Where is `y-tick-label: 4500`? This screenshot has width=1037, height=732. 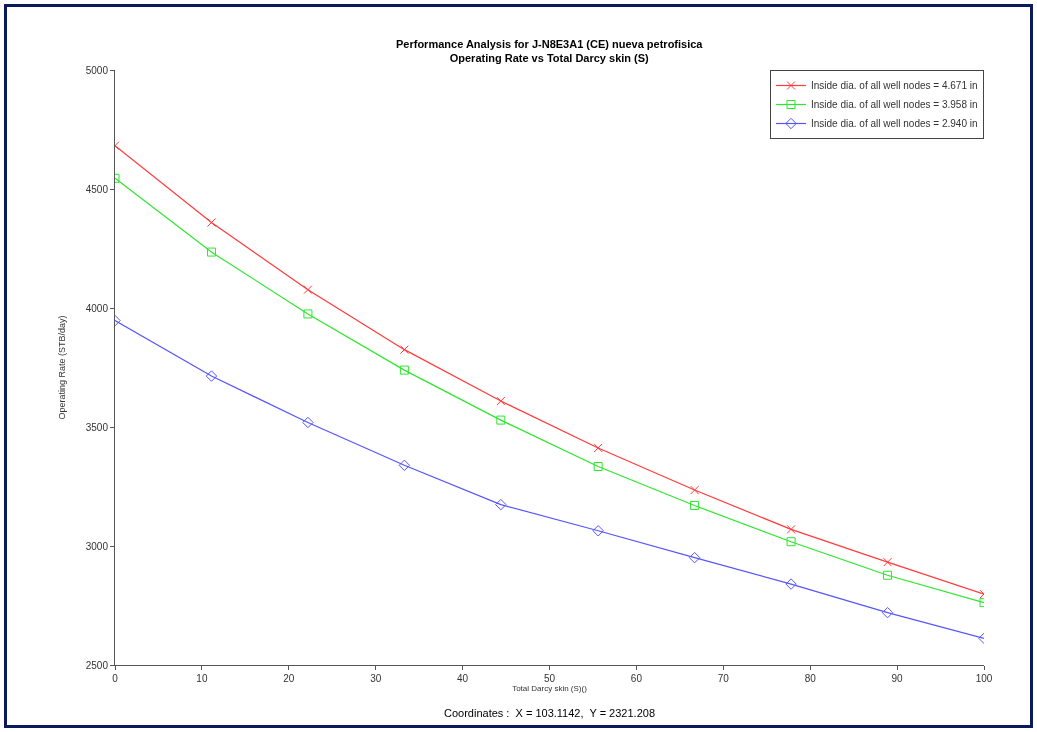 y-tick-label: 4500 is located at coordinates (97, 189).